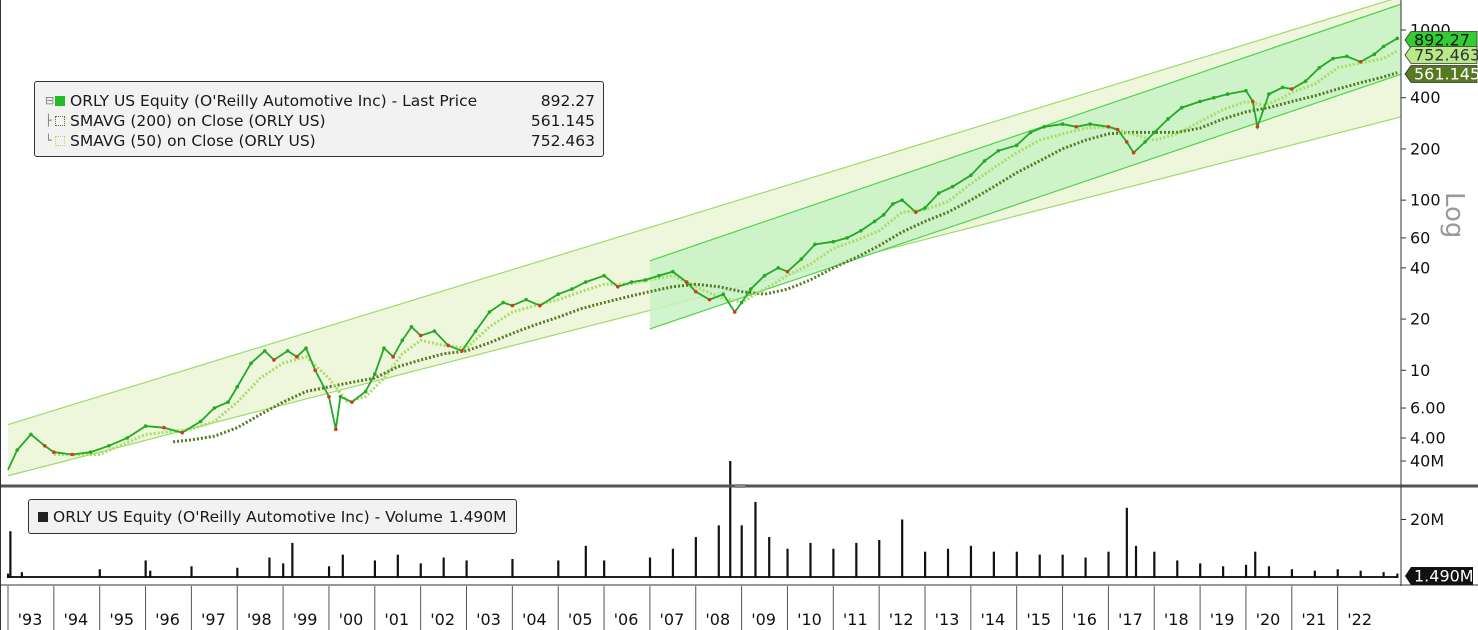 The image size is (1478, 630). I want to click on year-label: '05, so click(580, 619).